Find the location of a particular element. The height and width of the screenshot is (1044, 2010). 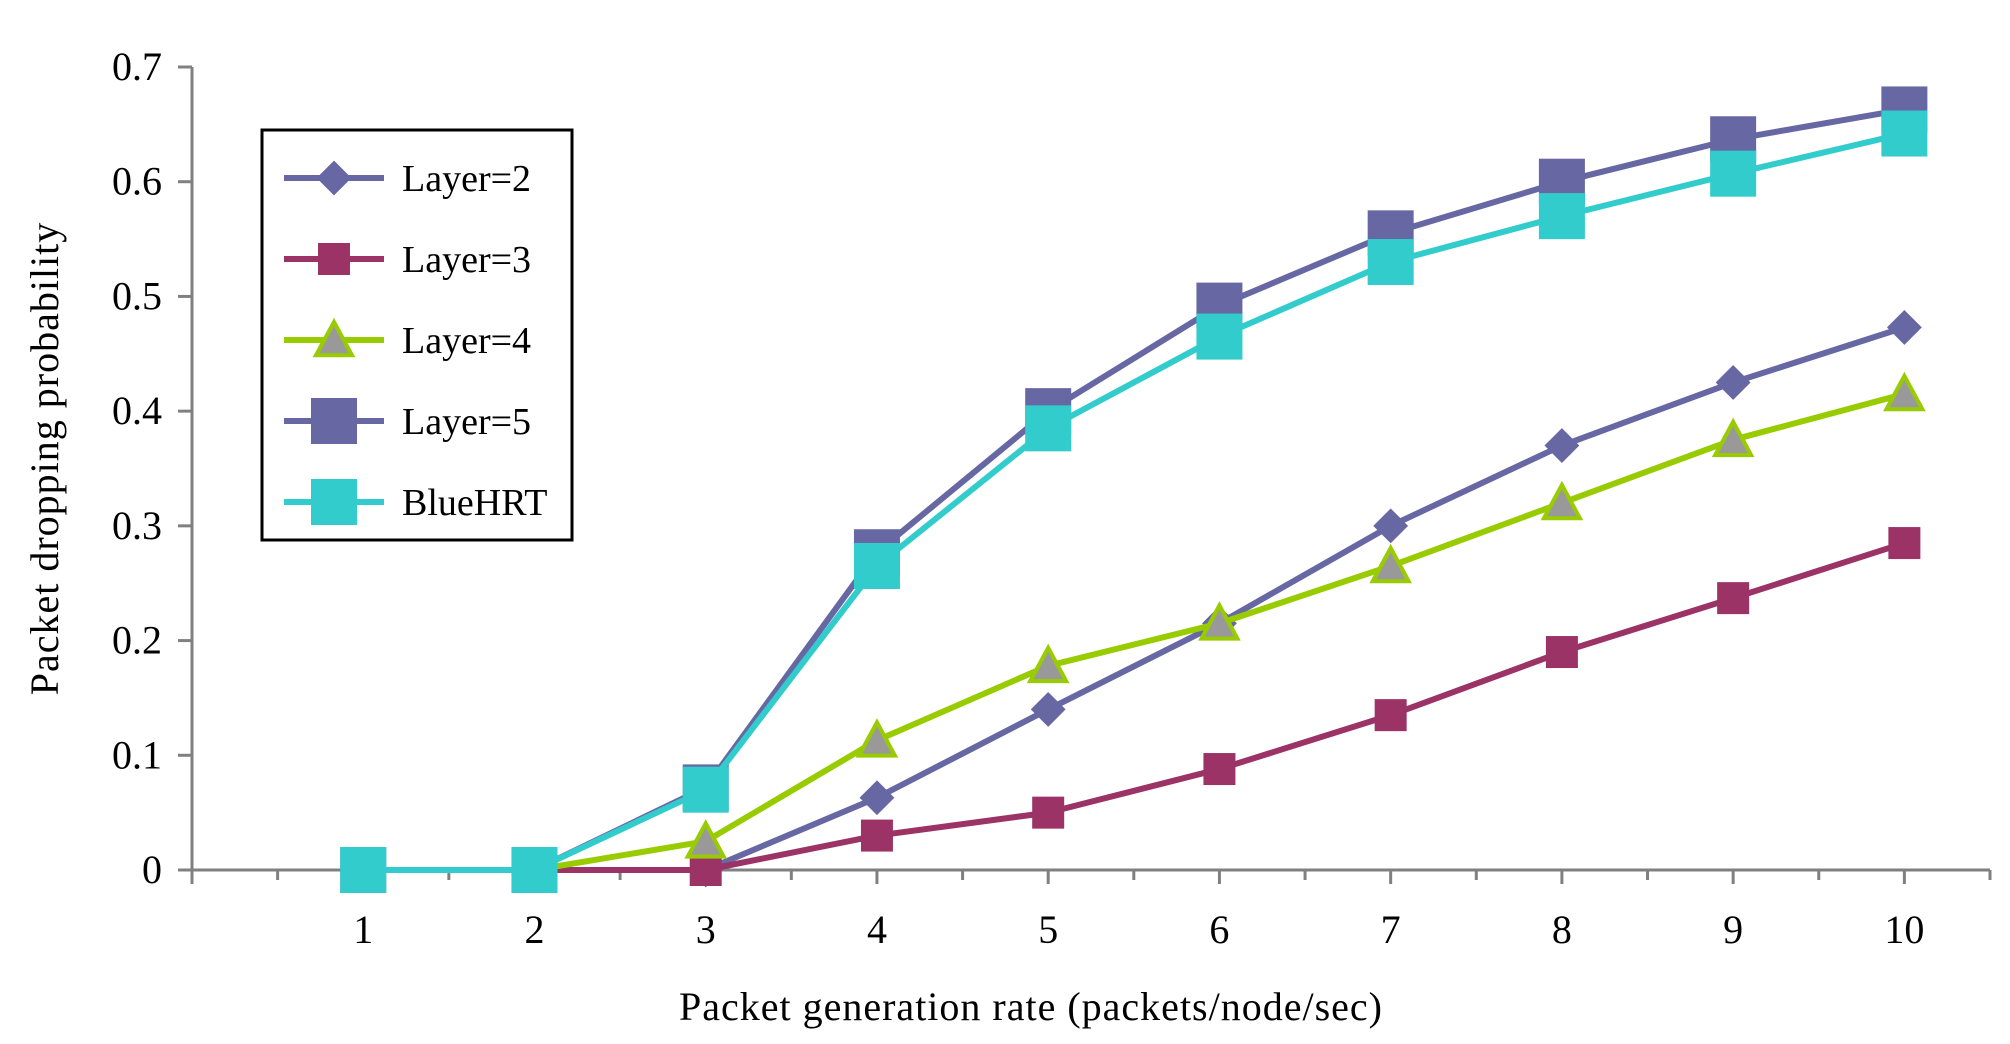

legend-box is located at coordinates (417, 335).